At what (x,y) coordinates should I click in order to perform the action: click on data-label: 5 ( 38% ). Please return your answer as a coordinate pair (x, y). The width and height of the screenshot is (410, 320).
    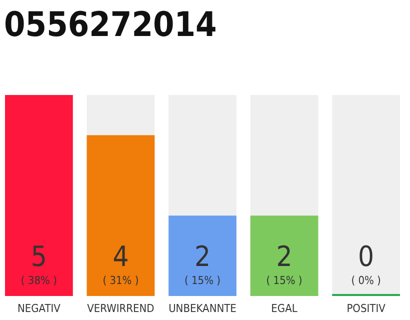
    Looking at the image, I should click on (39, 263).